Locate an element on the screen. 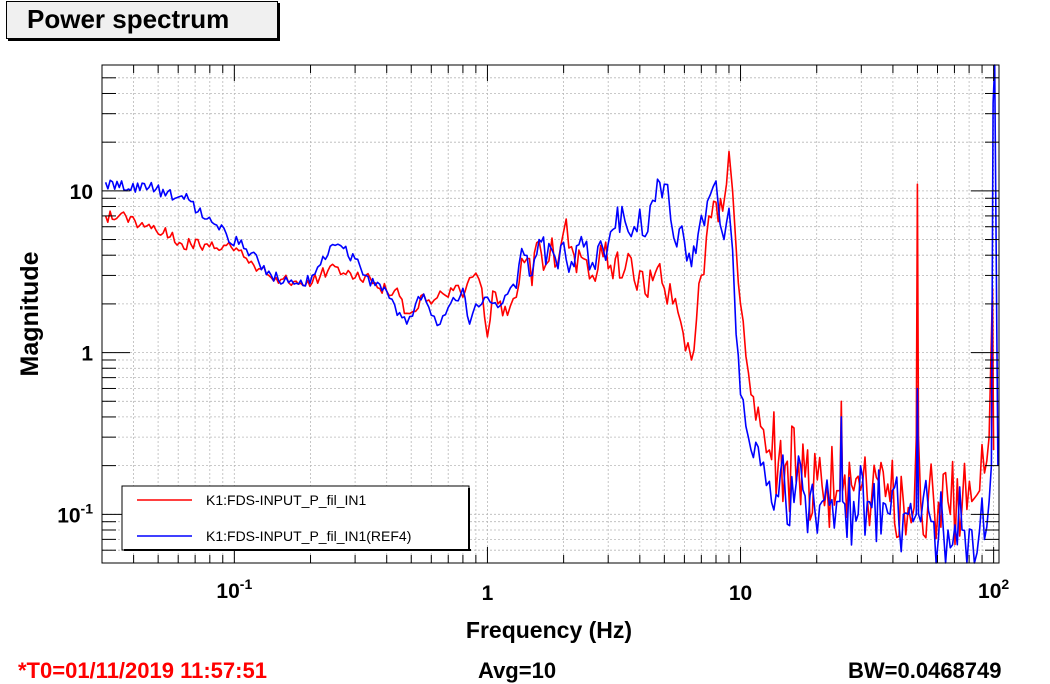 The height and width of the screenshot is (684, 1050). y-tick-label: 10-1 is located at coordinates (75, 513).